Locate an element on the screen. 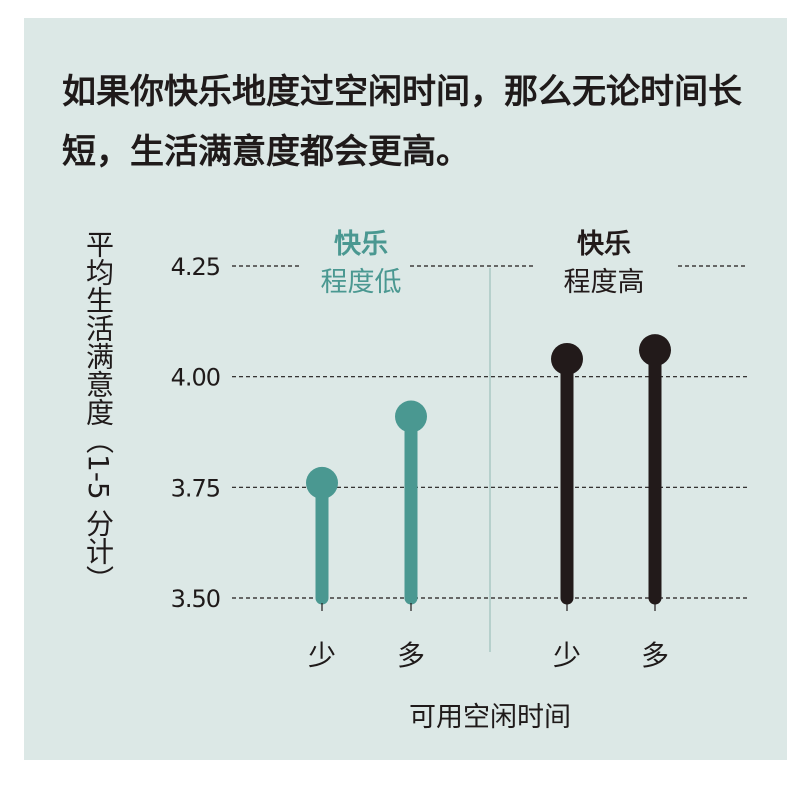 This screenshot has height=789, width=811. x-tick-label-group1-1: 少 is located at coordinates (322, 655).